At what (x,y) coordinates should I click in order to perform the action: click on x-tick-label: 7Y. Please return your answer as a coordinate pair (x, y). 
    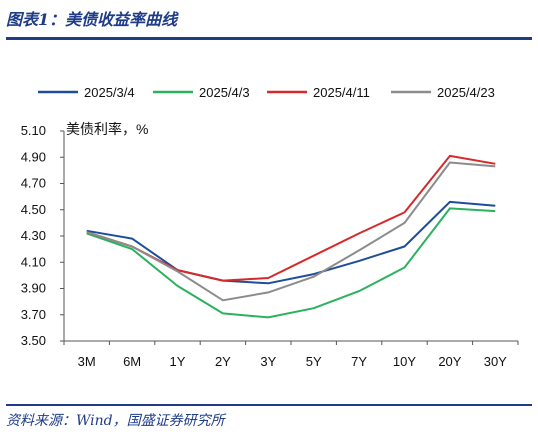
    Looking at the image, I should click on (359, 361).